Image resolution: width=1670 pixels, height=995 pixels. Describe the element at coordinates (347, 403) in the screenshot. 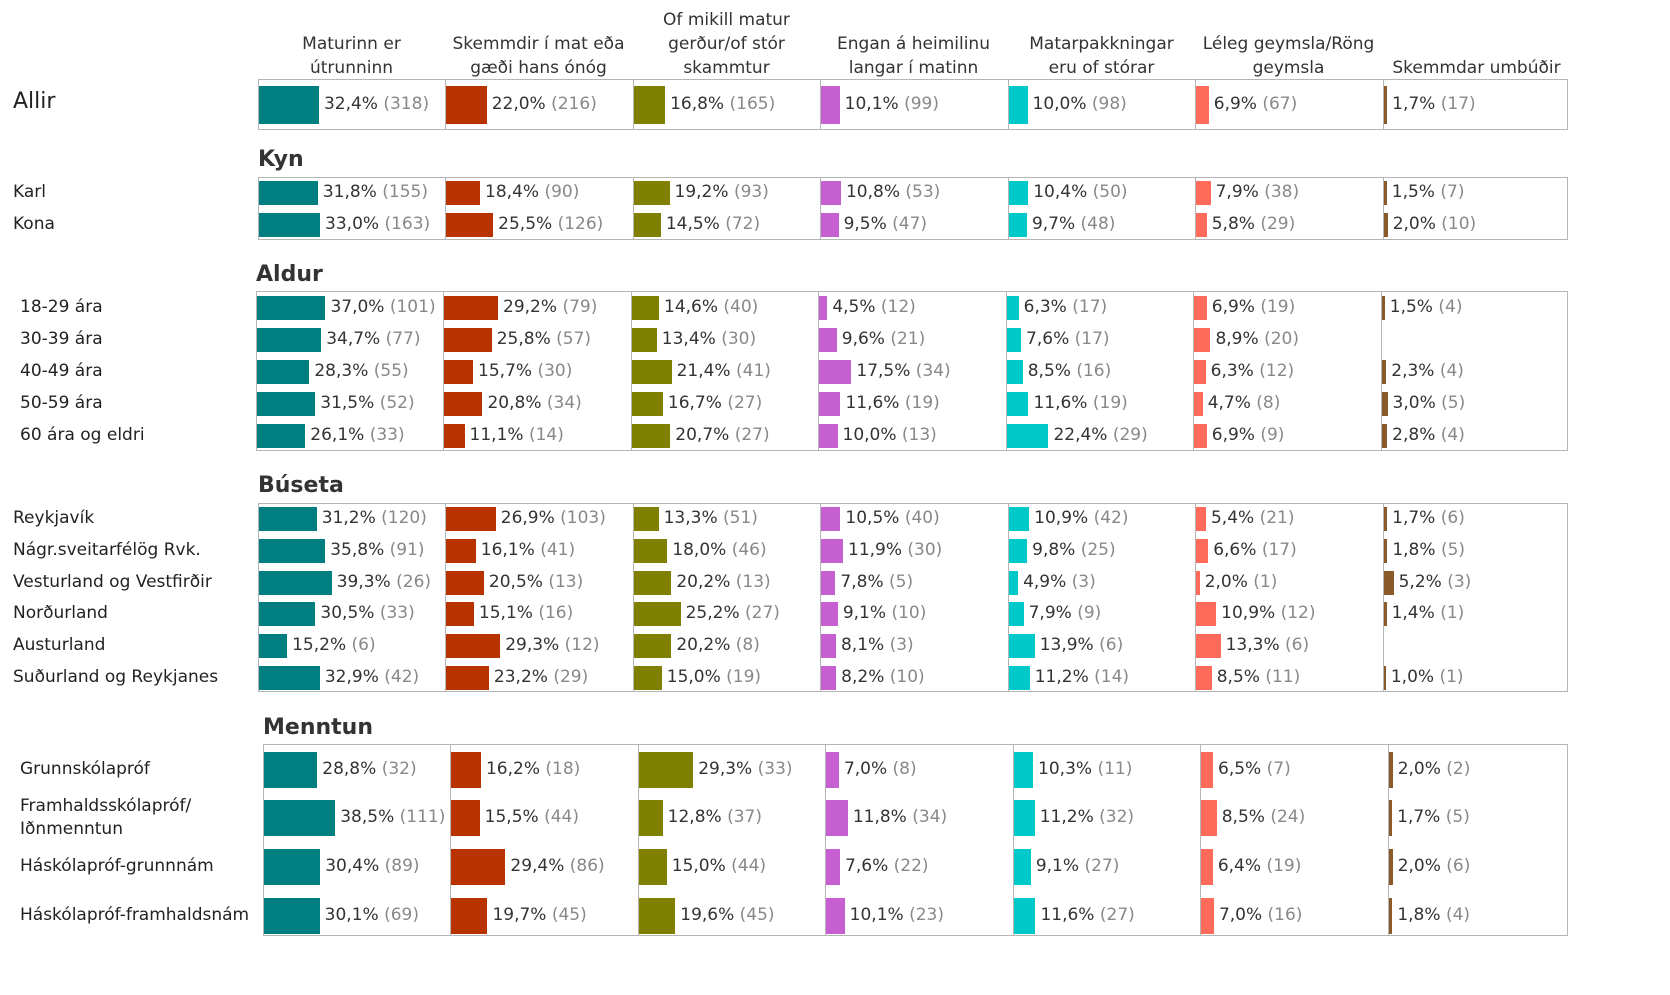

I see `value-label: 31,5%` at that location.